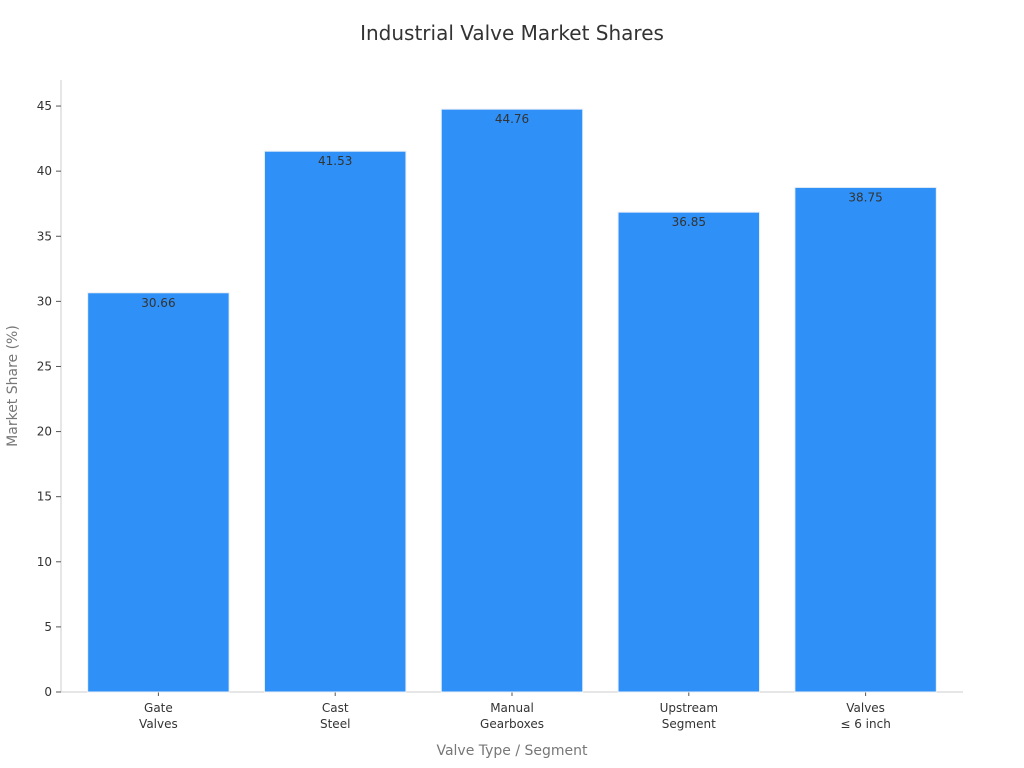  What do you see at coordinates (335, 708) in the screenshot?
I see `x-tick-label-line: Cast` at bounding box center [335, 708].